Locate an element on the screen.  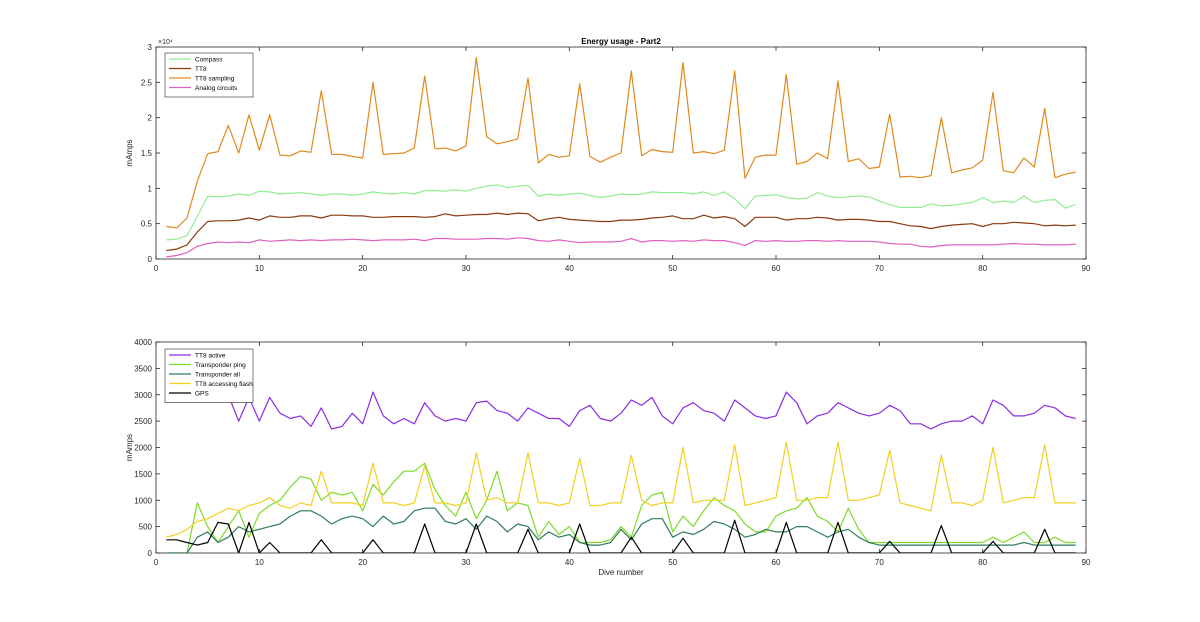
y-tick-label: 1000 is located at coordinates (143, 500).